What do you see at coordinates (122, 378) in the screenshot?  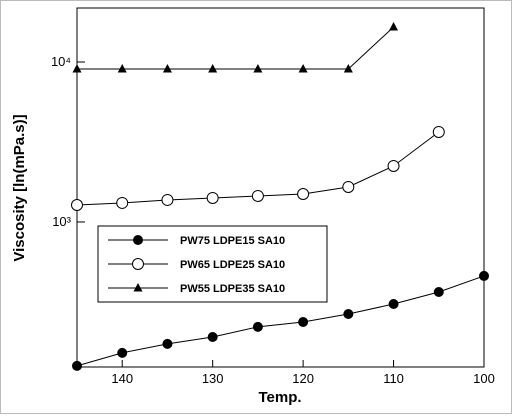 I see `x-tick-label: 140` at bounding box center [122, 378].